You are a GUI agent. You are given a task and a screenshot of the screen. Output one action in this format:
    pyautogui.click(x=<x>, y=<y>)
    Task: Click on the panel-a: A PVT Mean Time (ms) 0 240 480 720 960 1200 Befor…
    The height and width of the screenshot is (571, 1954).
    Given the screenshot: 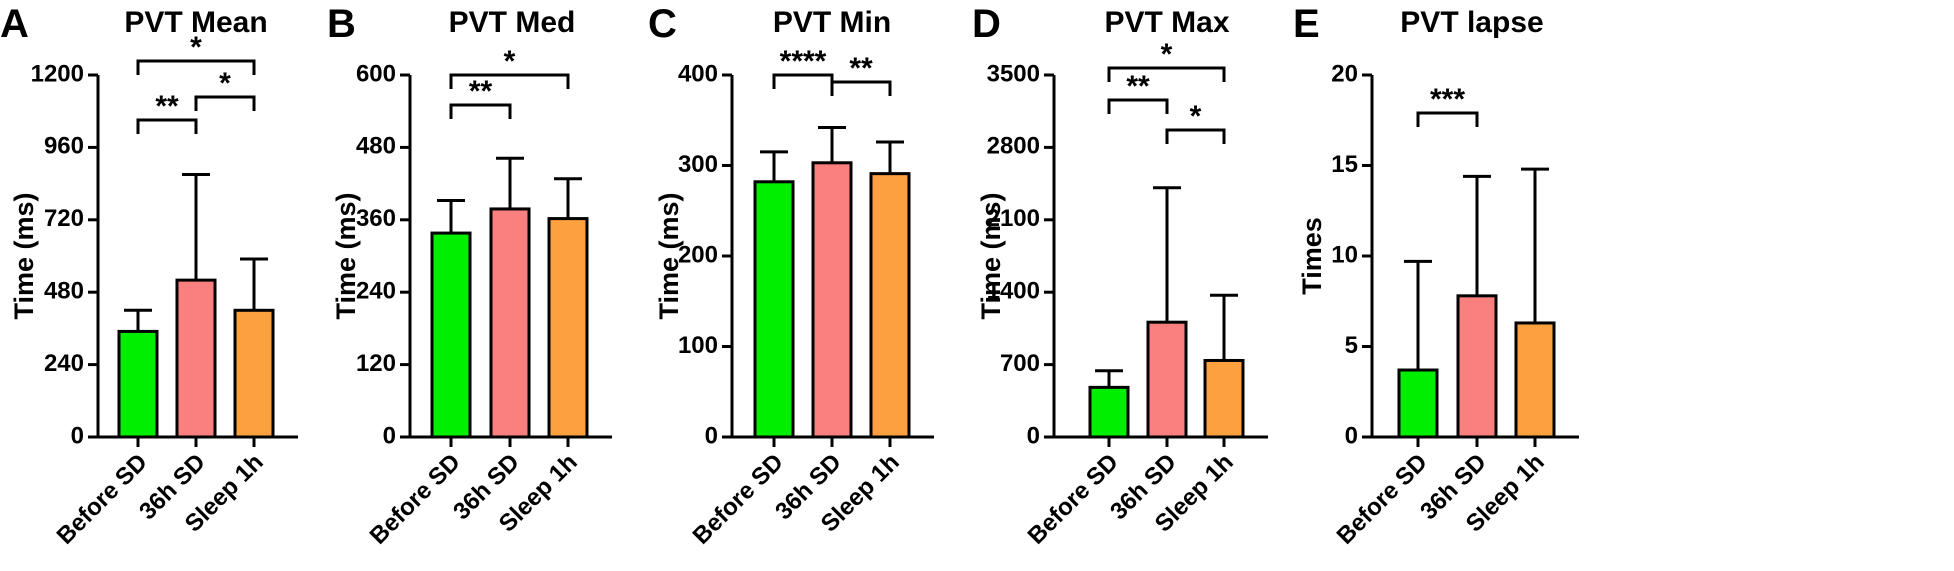 What is the action you would take?
    pyautogui.click(x=149, y=276)
    